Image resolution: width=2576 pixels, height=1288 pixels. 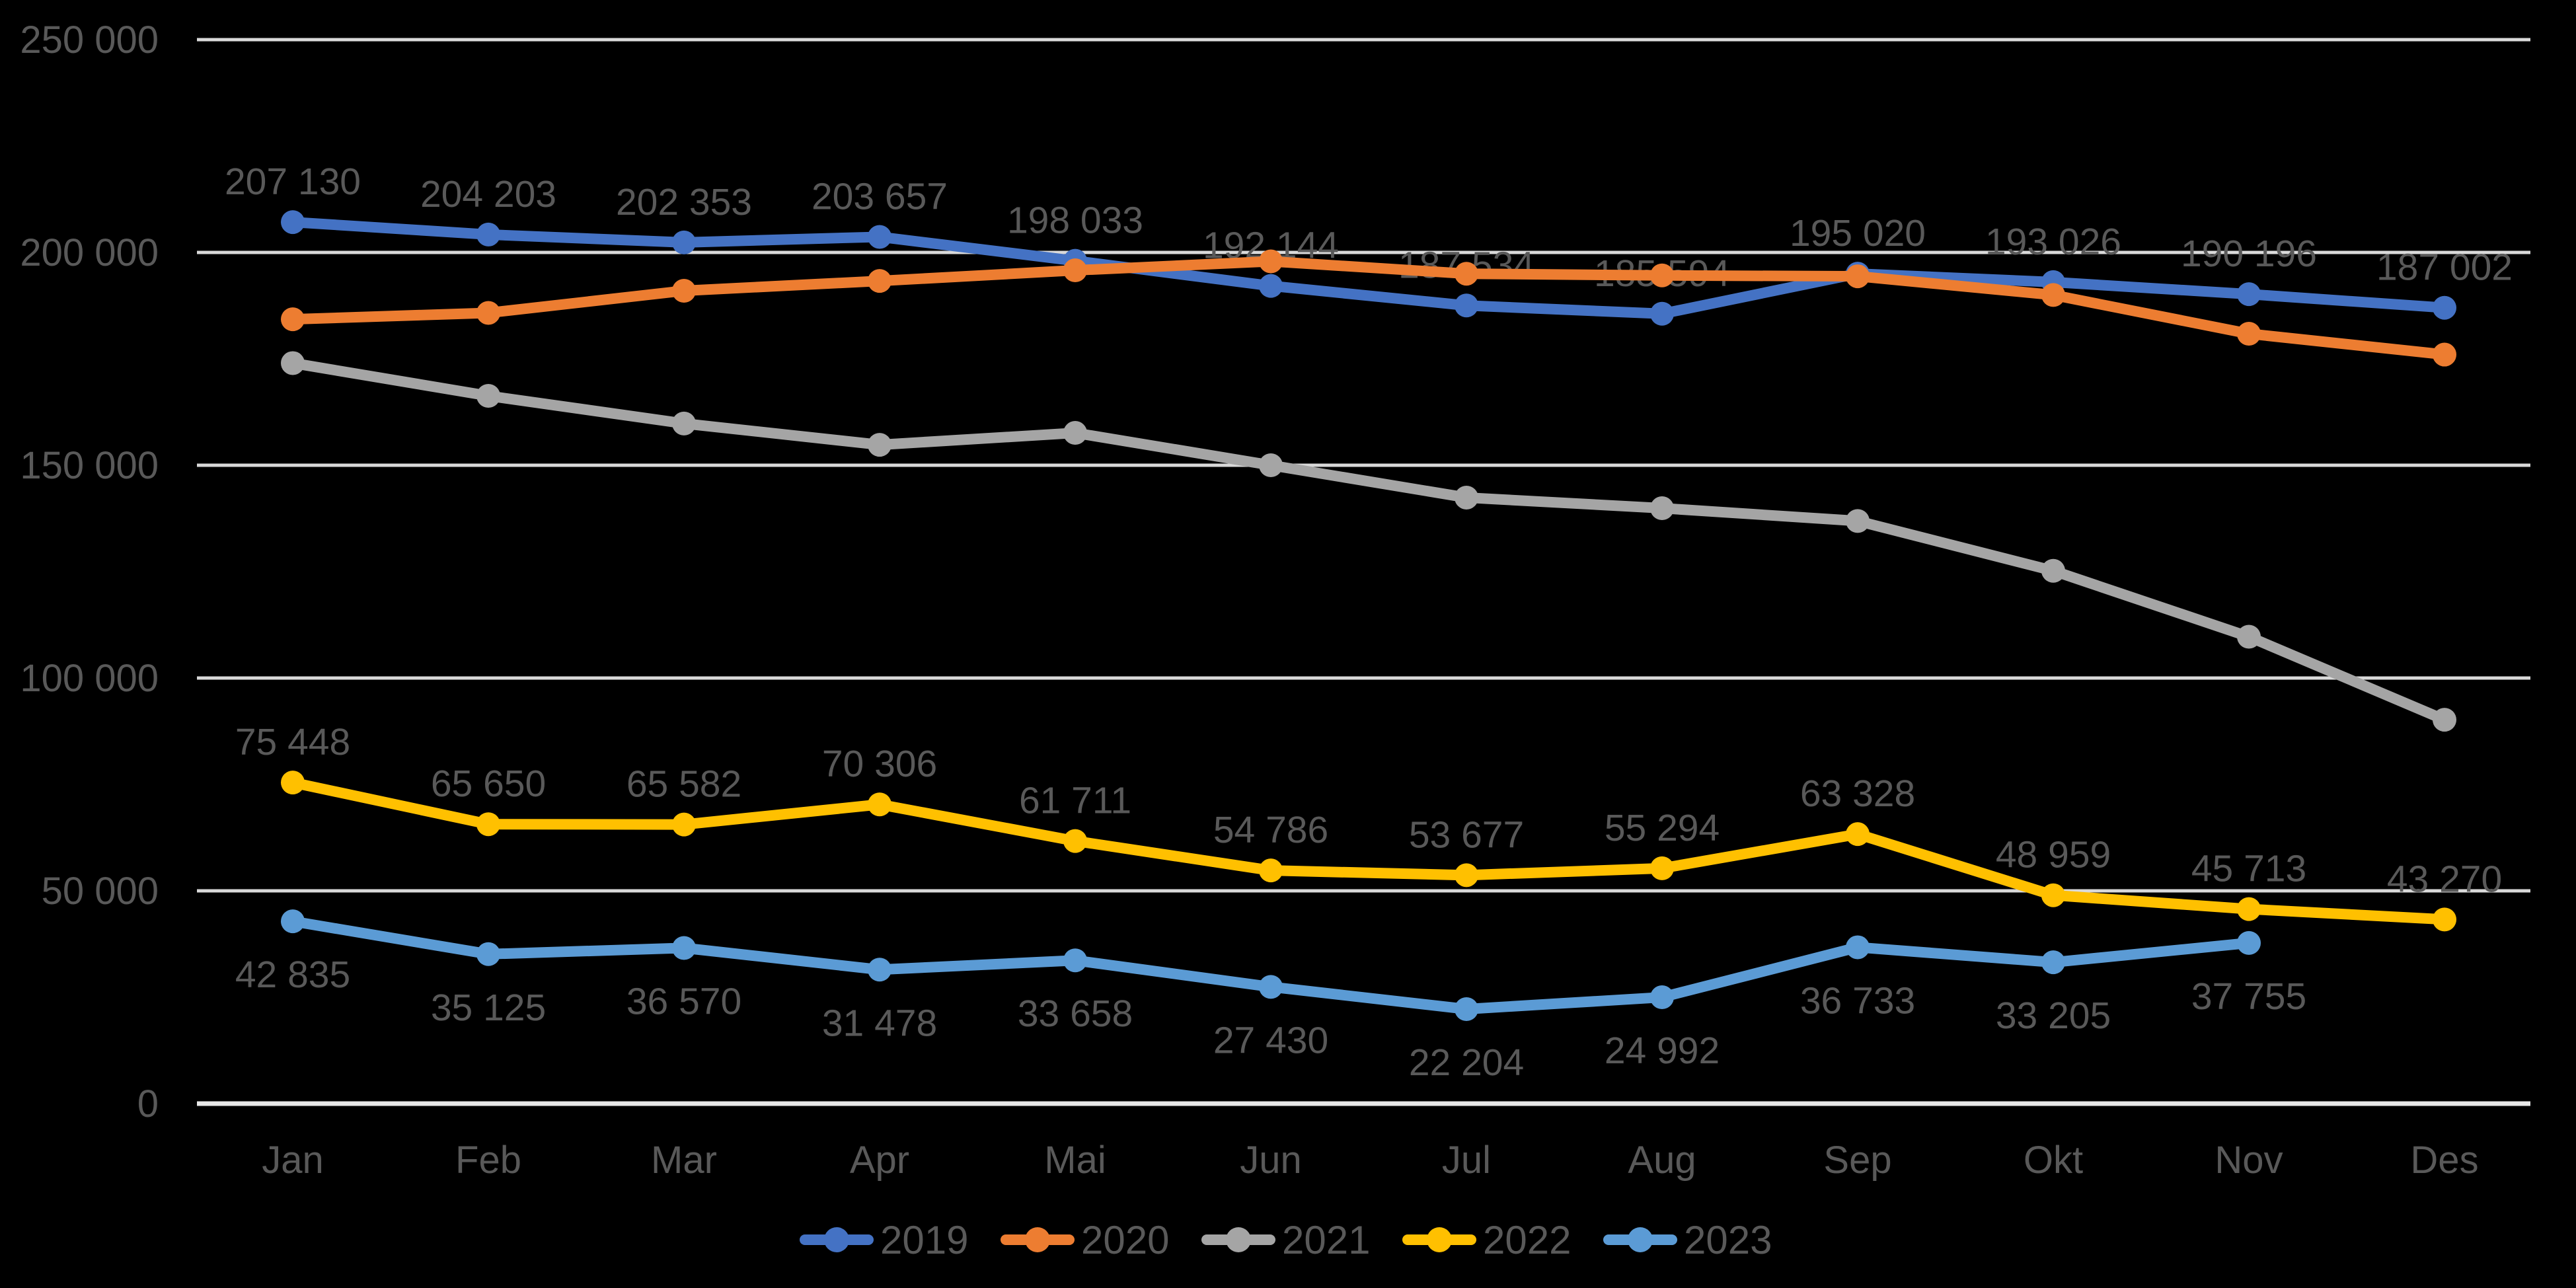 I want to click on legend-marker-2019, so click(x=837, y=1239).